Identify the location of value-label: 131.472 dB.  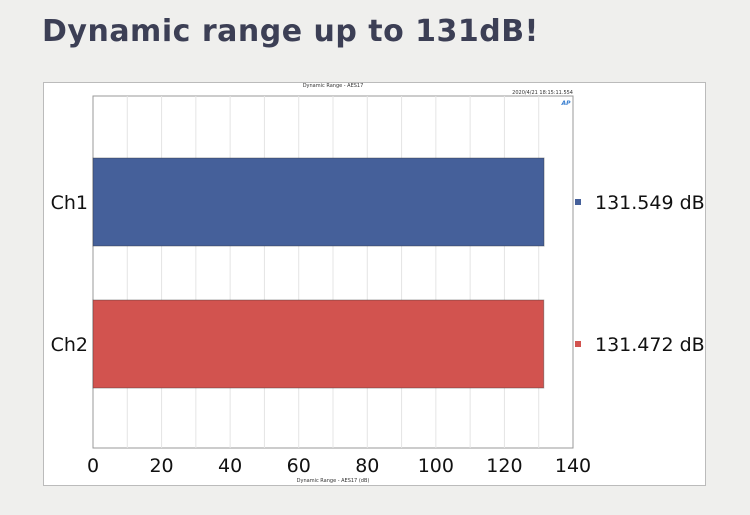
(650, 345).